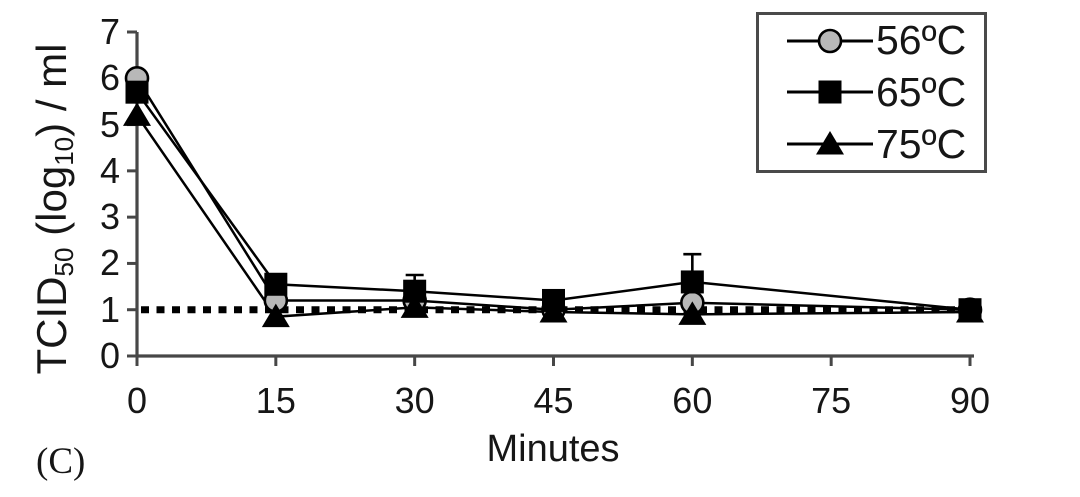 The image size is (1080, 497). Describe the element at coordinates (109, 124) in the screenshot. I see `y-tick-label: 5` at that location.